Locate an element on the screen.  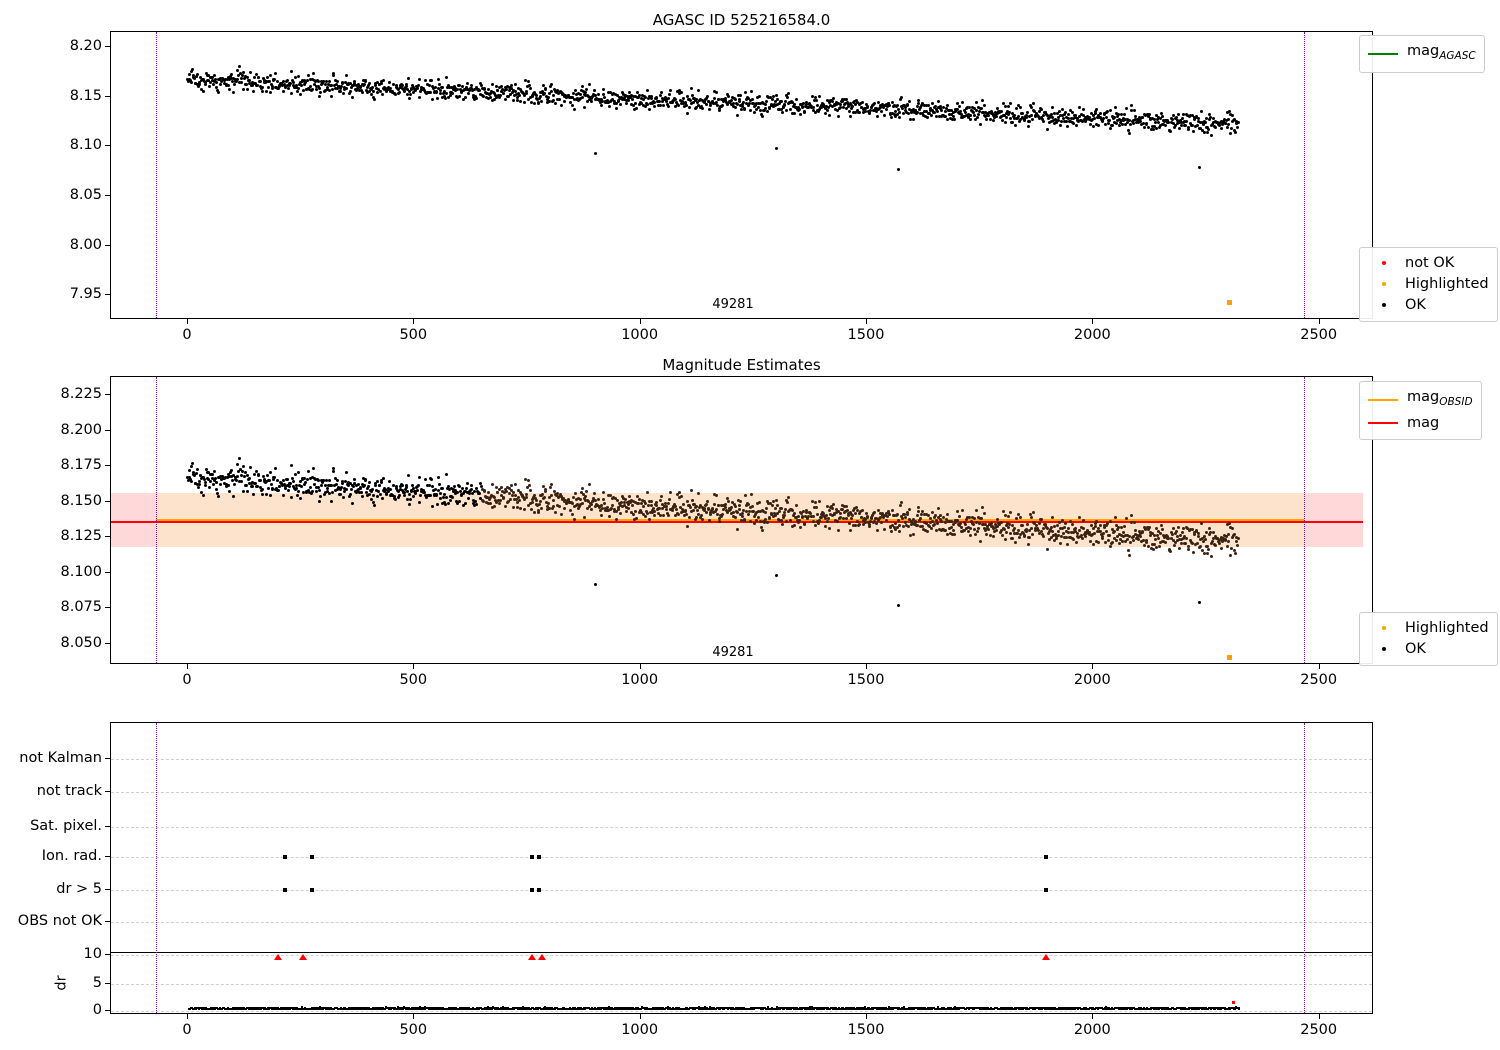
y-tick-mark is located at coordinates (107, 856).